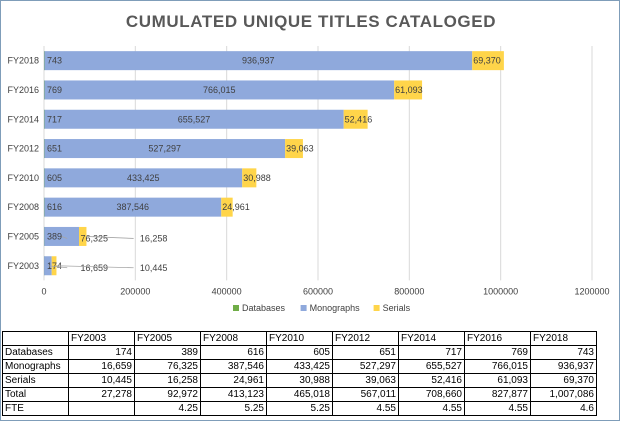 This screenshot has width=620, height=421. Describe the element at coordinates (54, 266) in the screenshot. I see `data-label-databases: 174` at that location.